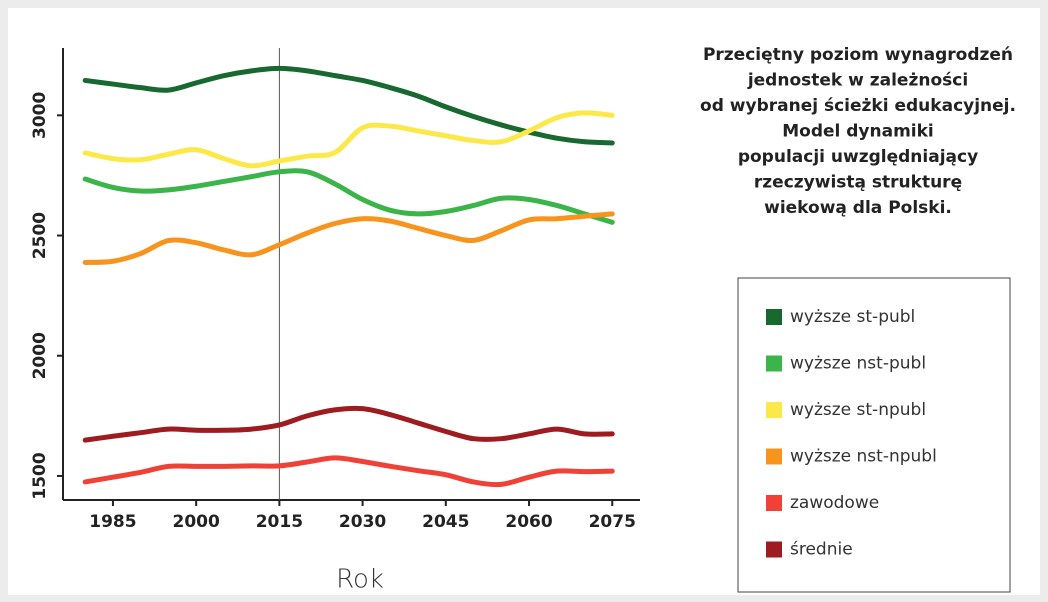 This screenshot has width=1048, height=602. What do you see at coordinates (834, 503) in the screenshot?
I see `legend-label: zawodowe` at bounding box center [834, 503].